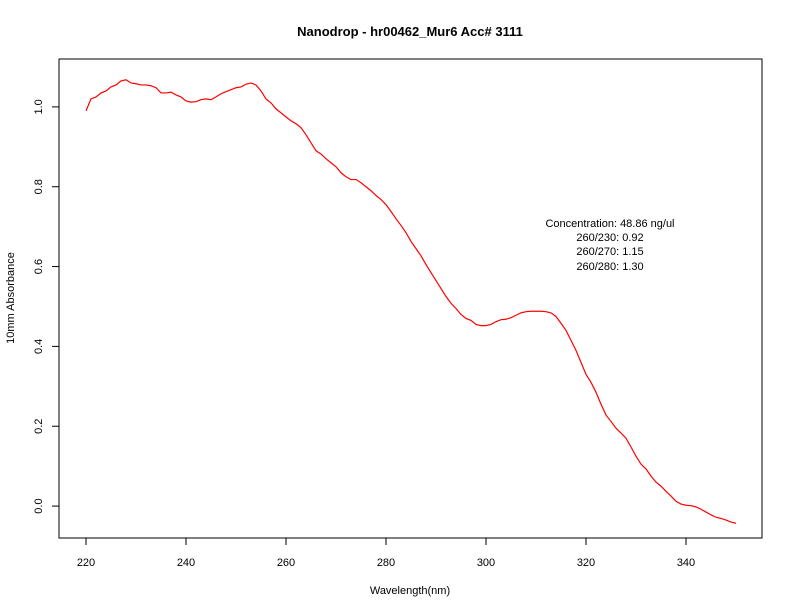  I want to click on x-tick-label: 220, so click(86, 563).